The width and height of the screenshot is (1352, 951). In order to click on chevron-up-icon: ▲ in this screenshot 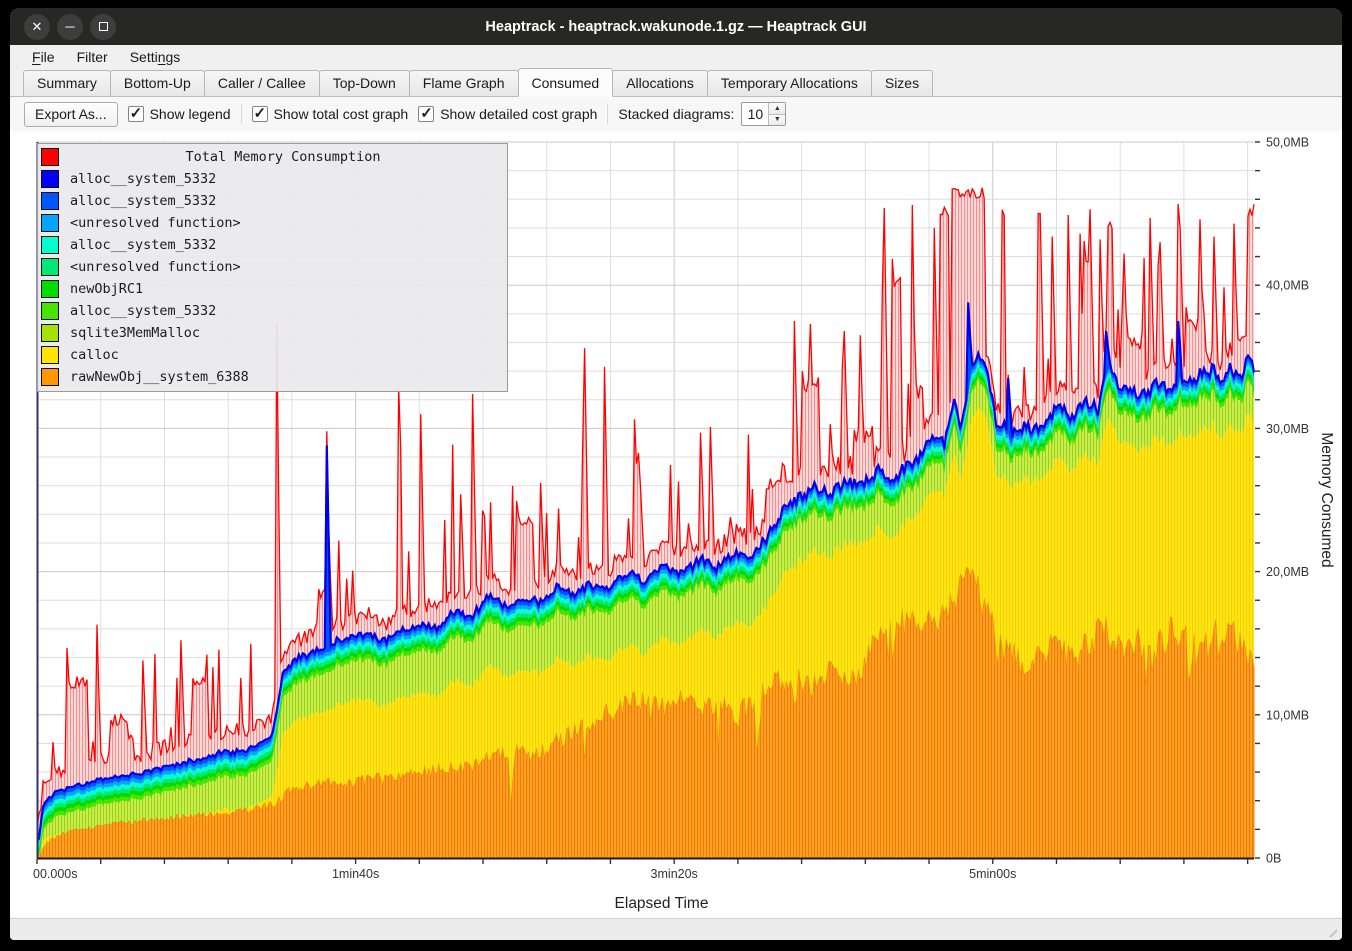, I will do `click(777, 108)`.